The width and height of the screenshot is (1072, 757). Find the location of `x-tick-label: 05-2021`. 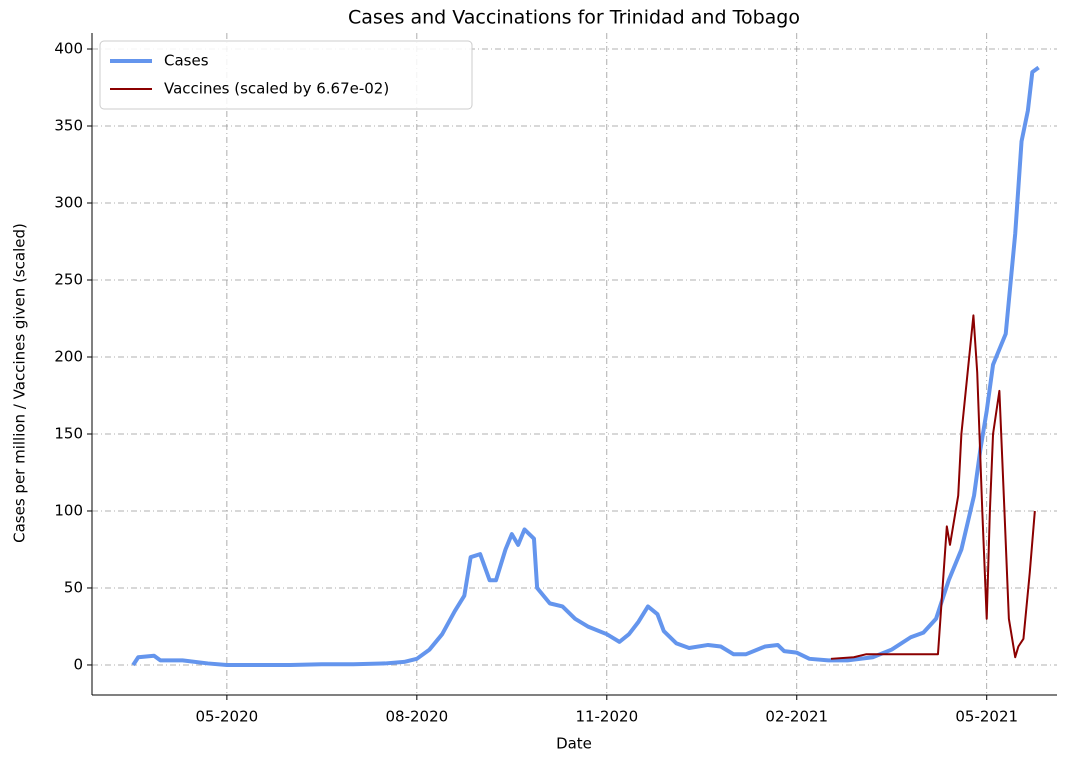

x-tick-label: 05-2021 is located at coordinates (986, 717).